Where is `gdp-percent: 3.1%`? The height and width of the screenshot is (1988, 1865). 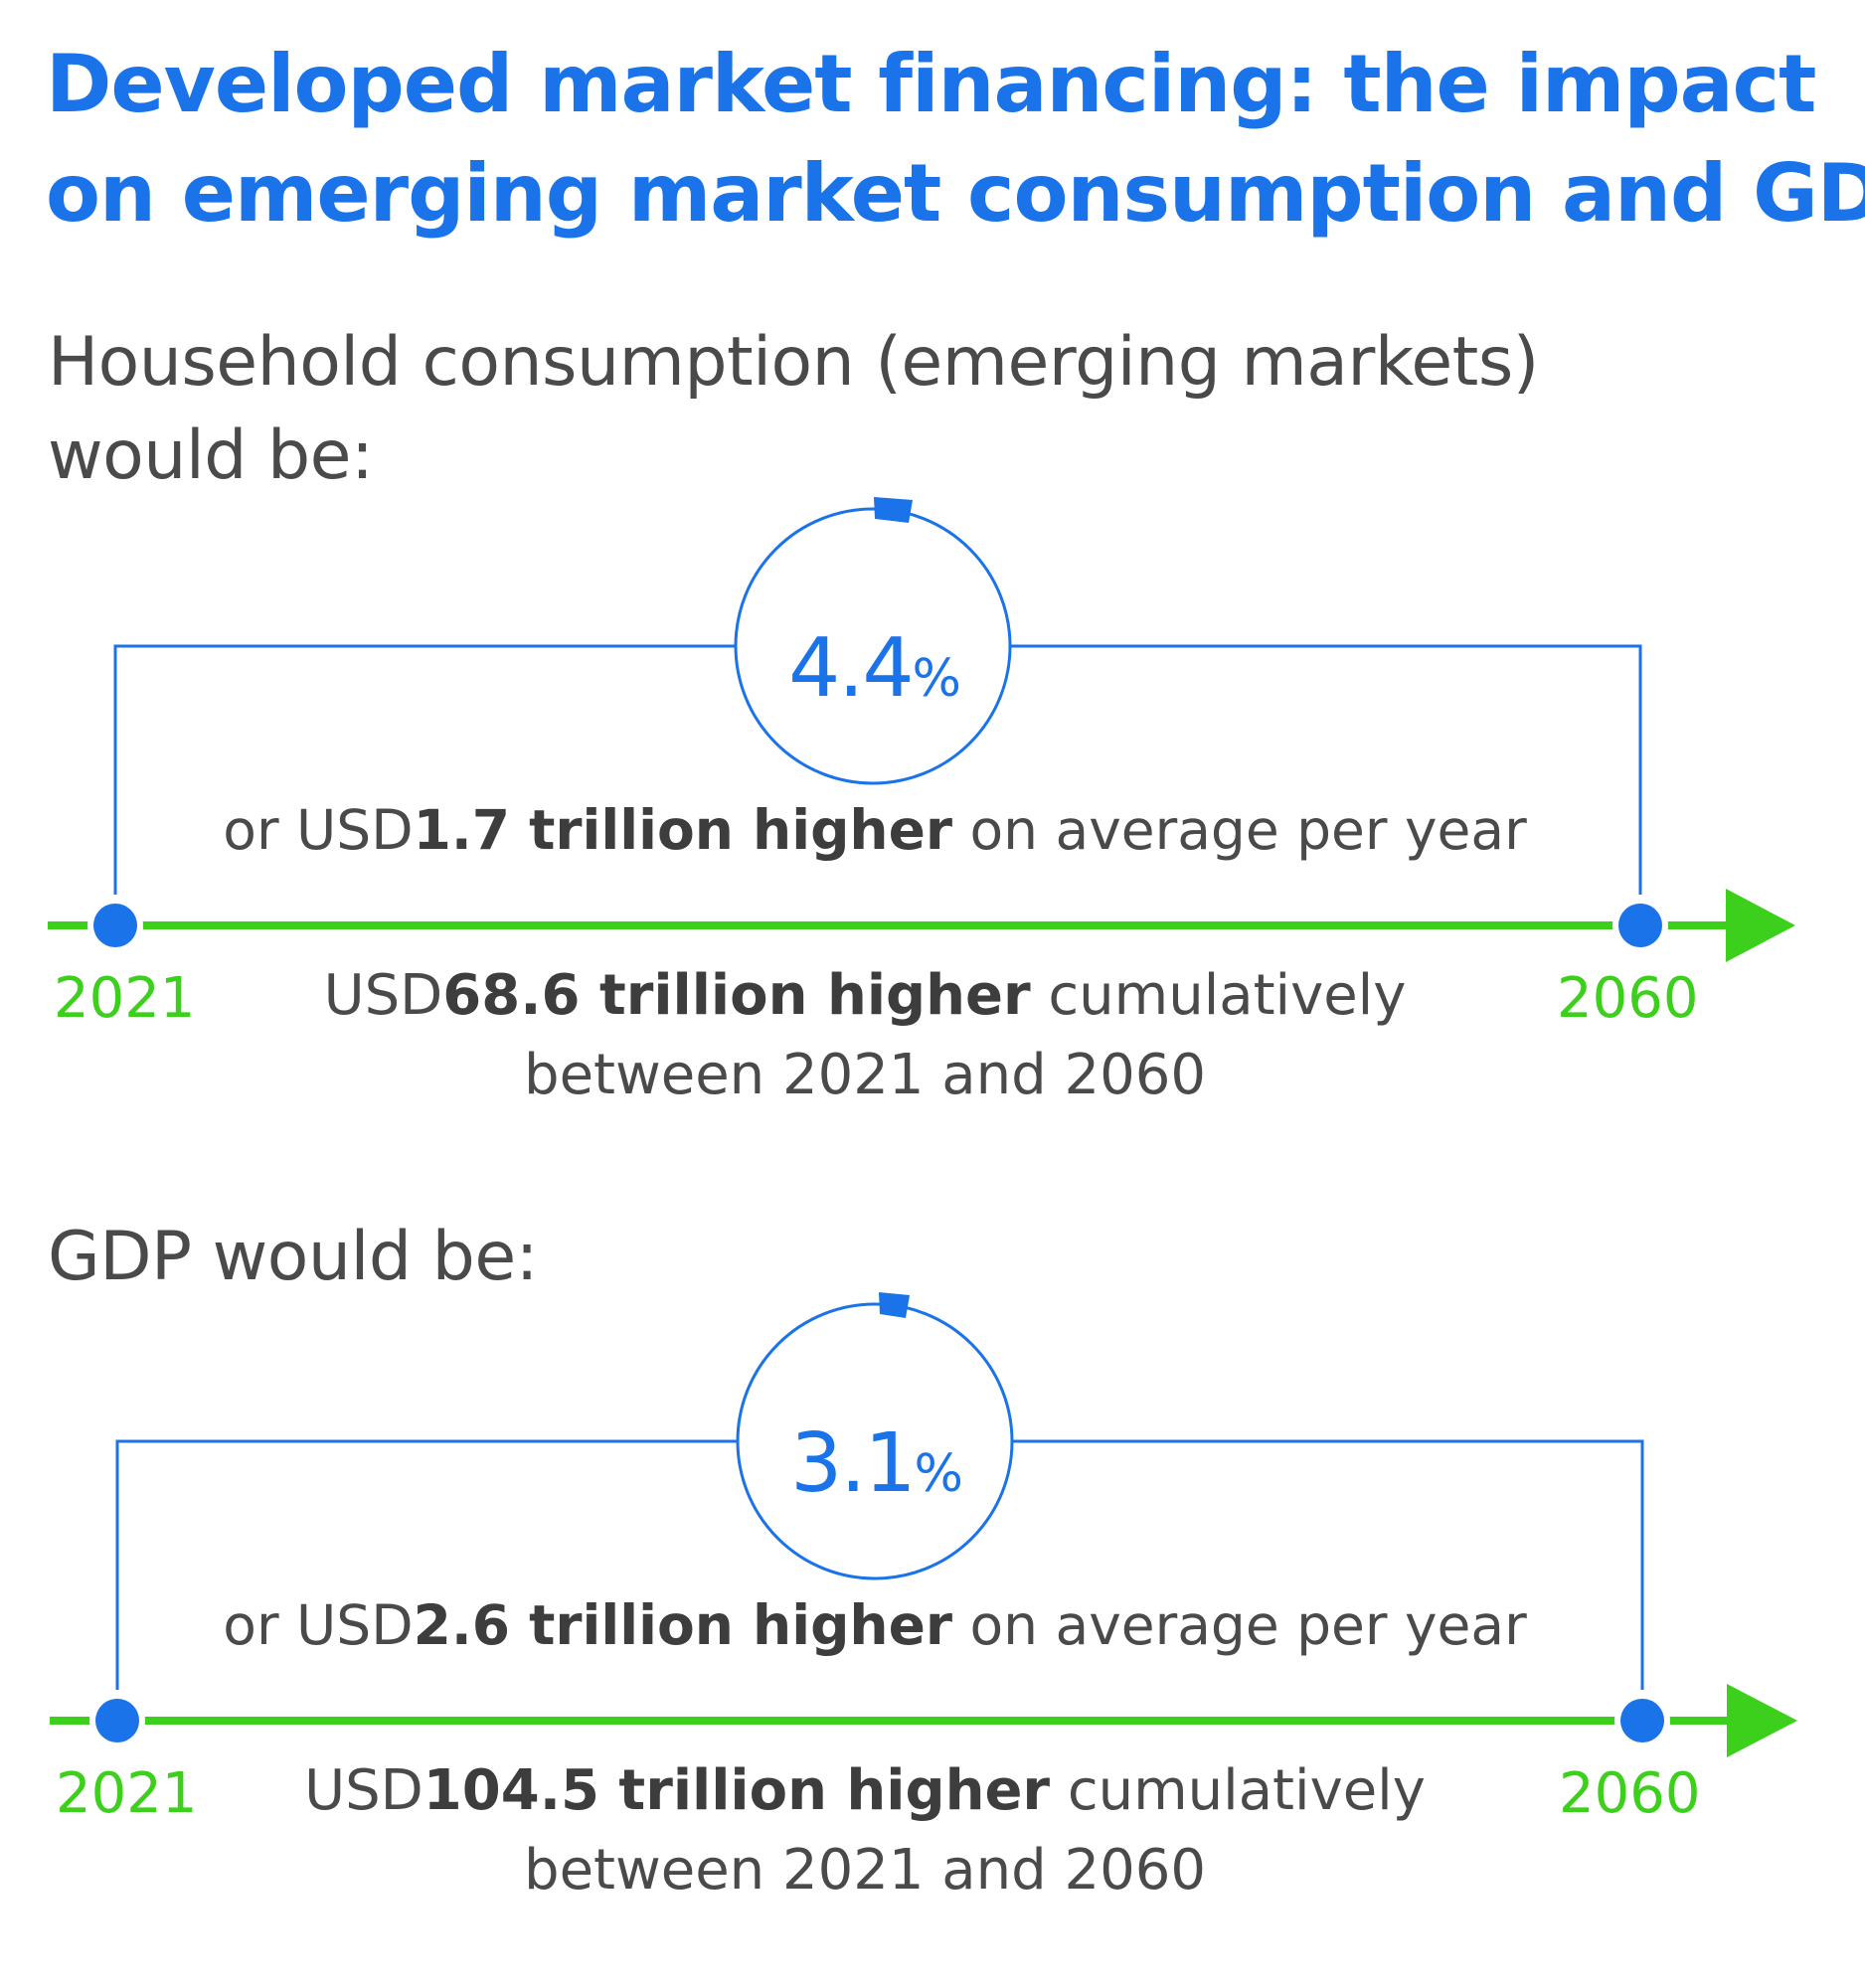
gdp-percent: 3.1% is located at coordinates (877, 1464).